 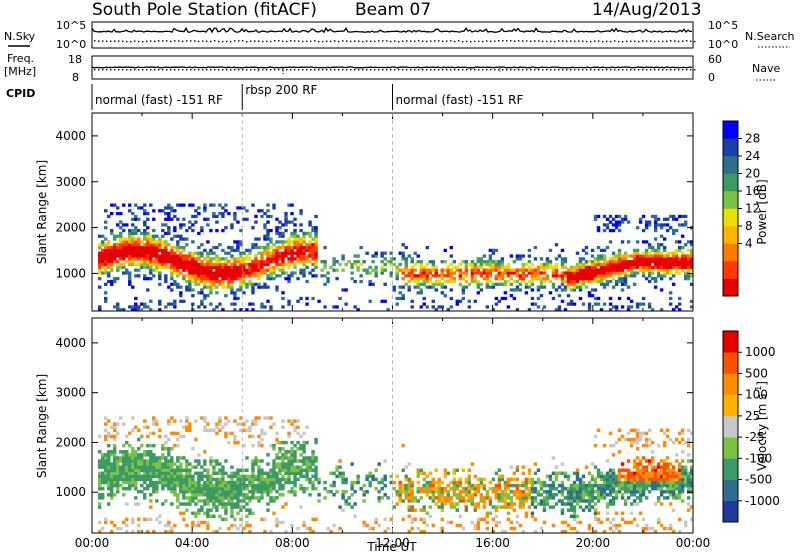 I want to click on colorbar-swatch, so click(x=730, y=235).